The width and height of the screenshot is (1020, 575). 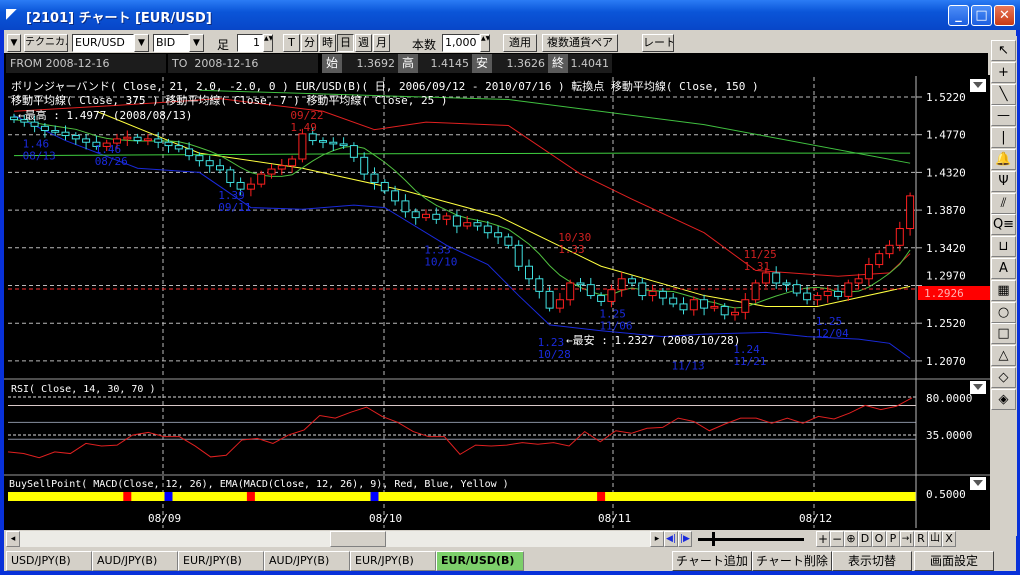 What do you see at coordinates (14, 43) in the screenshot?
I see `menu-dropdown-button: ▼` at bounding box center [14, 43].